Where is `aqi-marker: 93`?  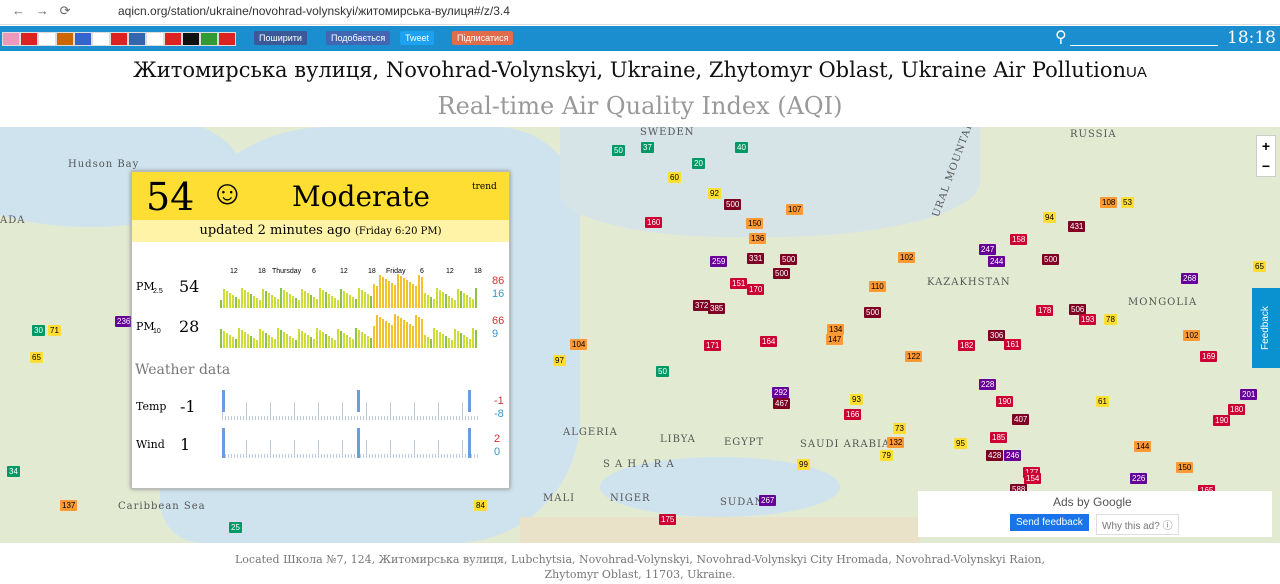
aqi-marker: 93 is located at coordinates (856, 399).